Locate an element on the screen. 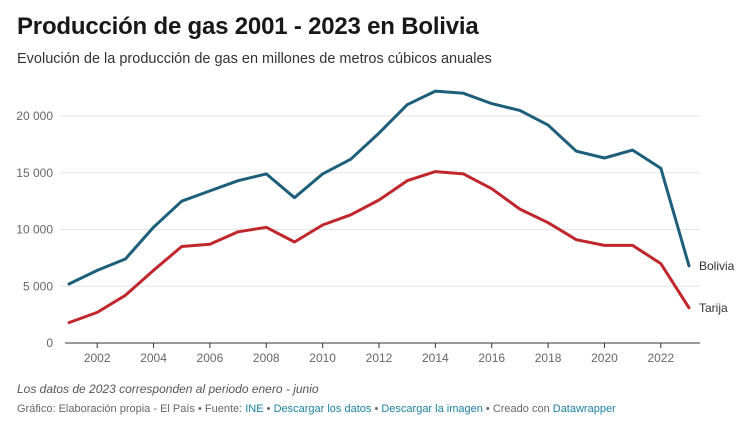 This screenshot has height=427, width=750. x-tick-label: 2018 is located at coordinates (548, 358).